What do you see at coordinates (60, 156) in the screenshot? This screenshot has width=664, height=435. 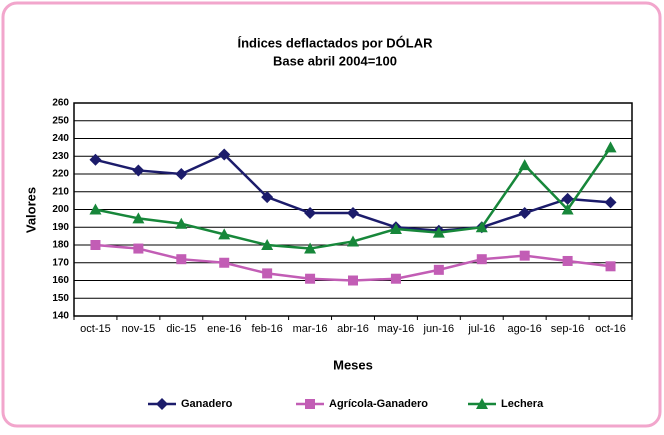 I see `y-tick-label: 230` at bounding box center [60, 156].